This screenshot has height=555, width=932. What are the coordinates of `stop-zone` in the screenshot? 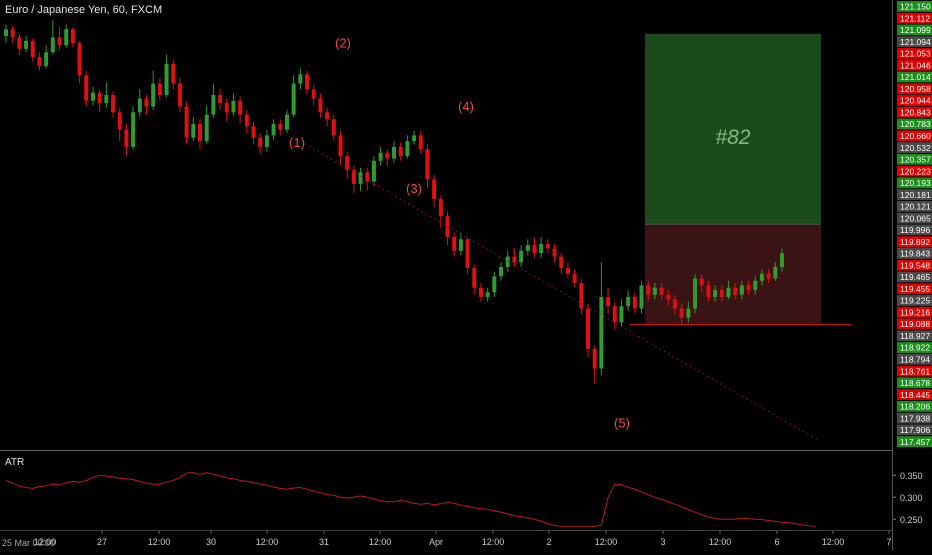 It's located at (733, 274).